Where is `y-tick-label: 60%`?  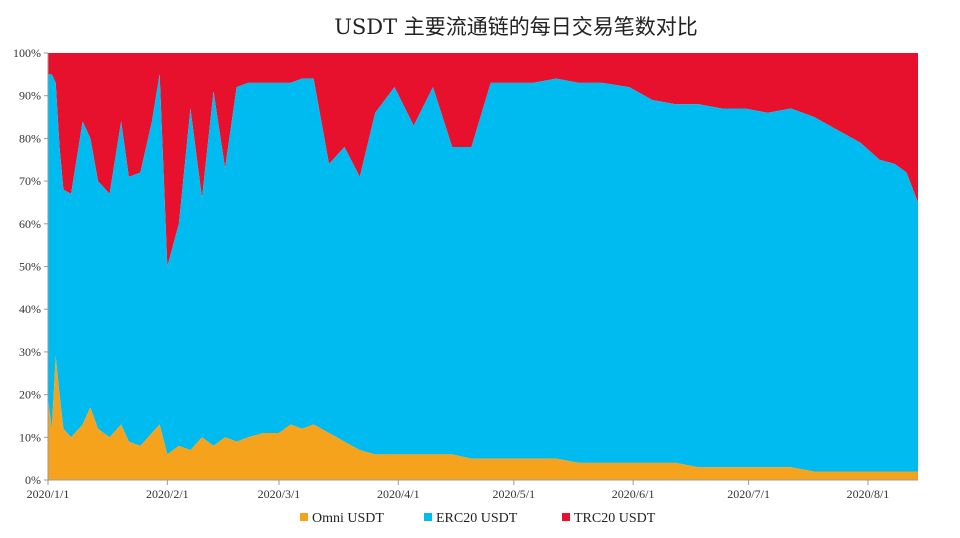
y-tick-label: 60% is located at coordinates (30, 224).